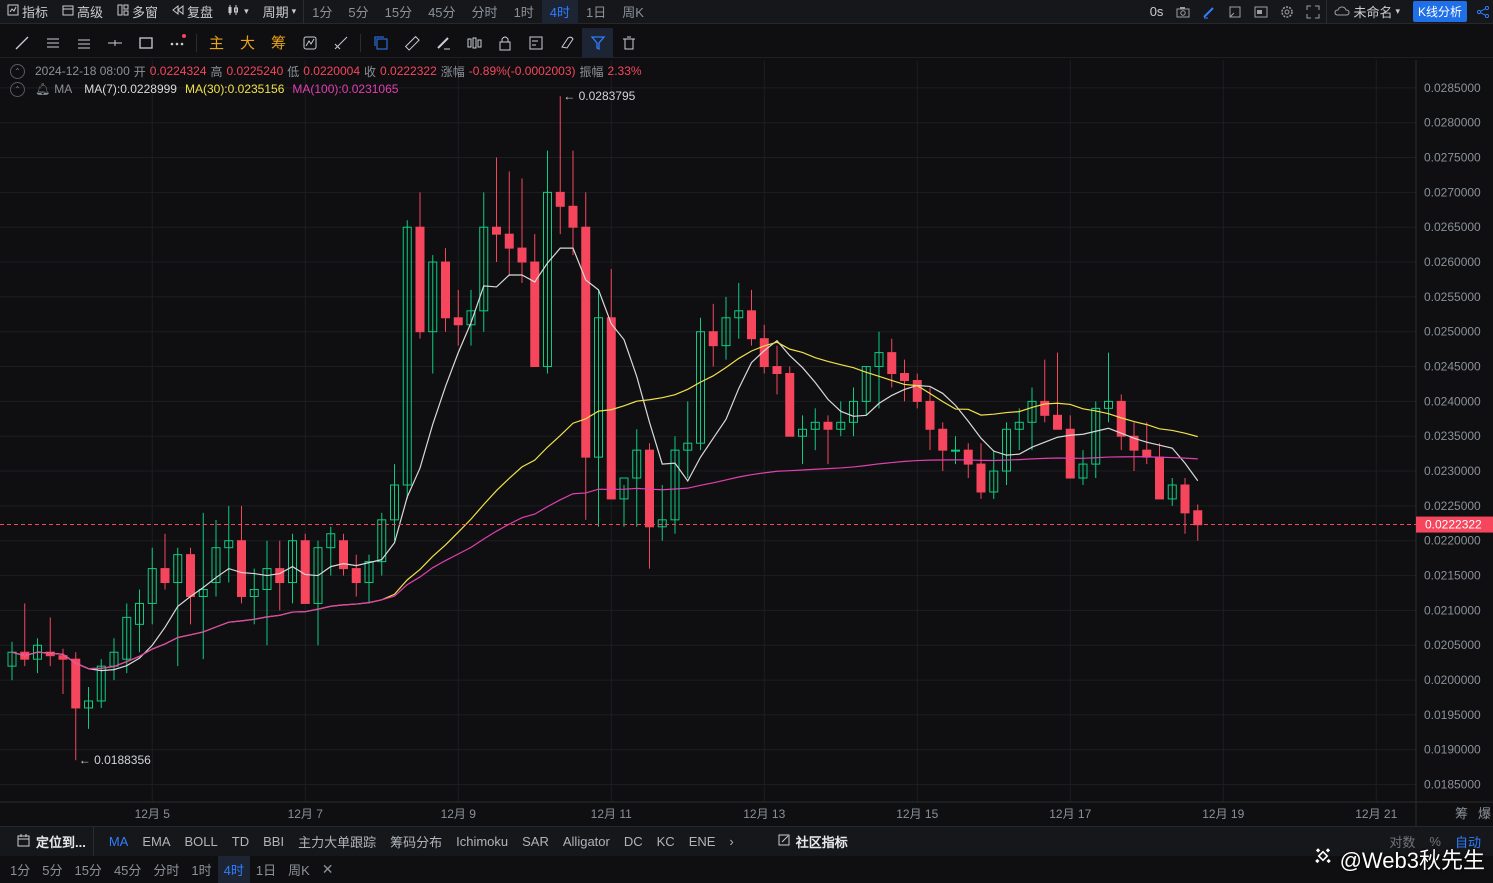 This screenshot has width=1493, height=883. I want to click on fullscreen-icon, so click(1313, 12).